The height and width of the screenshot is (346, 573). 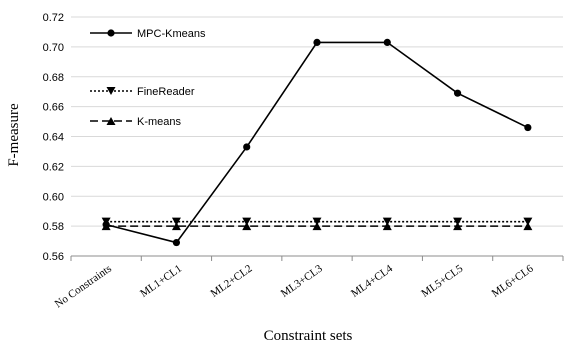 I want to click on x-tick-label: ML3+CL3, so click(x=302, y=281).